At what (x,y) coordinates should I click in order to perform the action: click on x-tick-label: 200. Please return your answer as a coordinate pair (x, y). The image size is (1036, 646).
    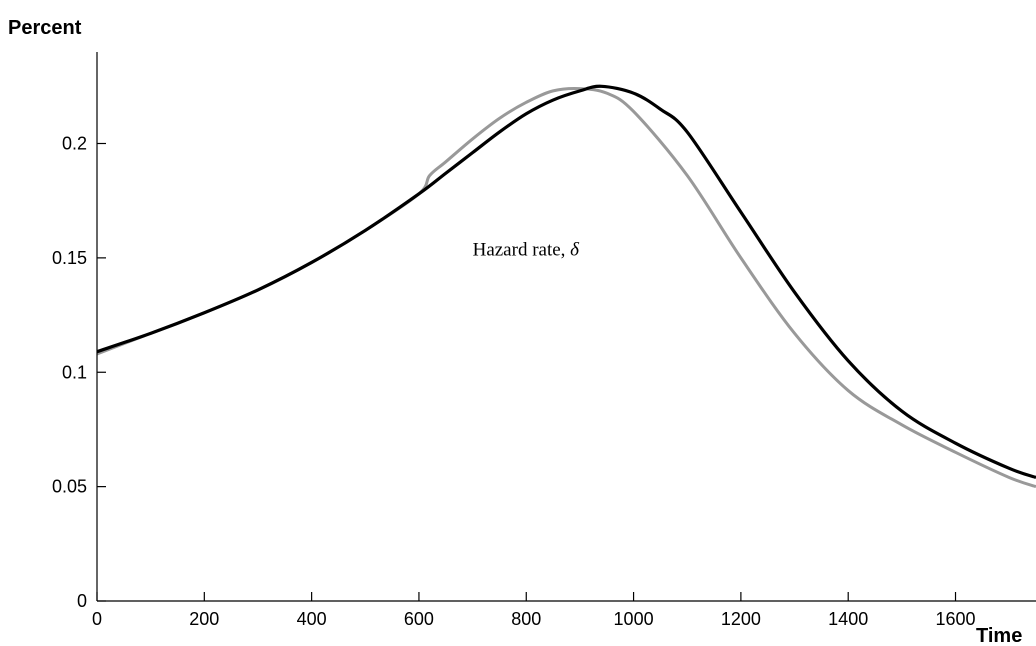
    Looking at the image, I should click on (204, 619).